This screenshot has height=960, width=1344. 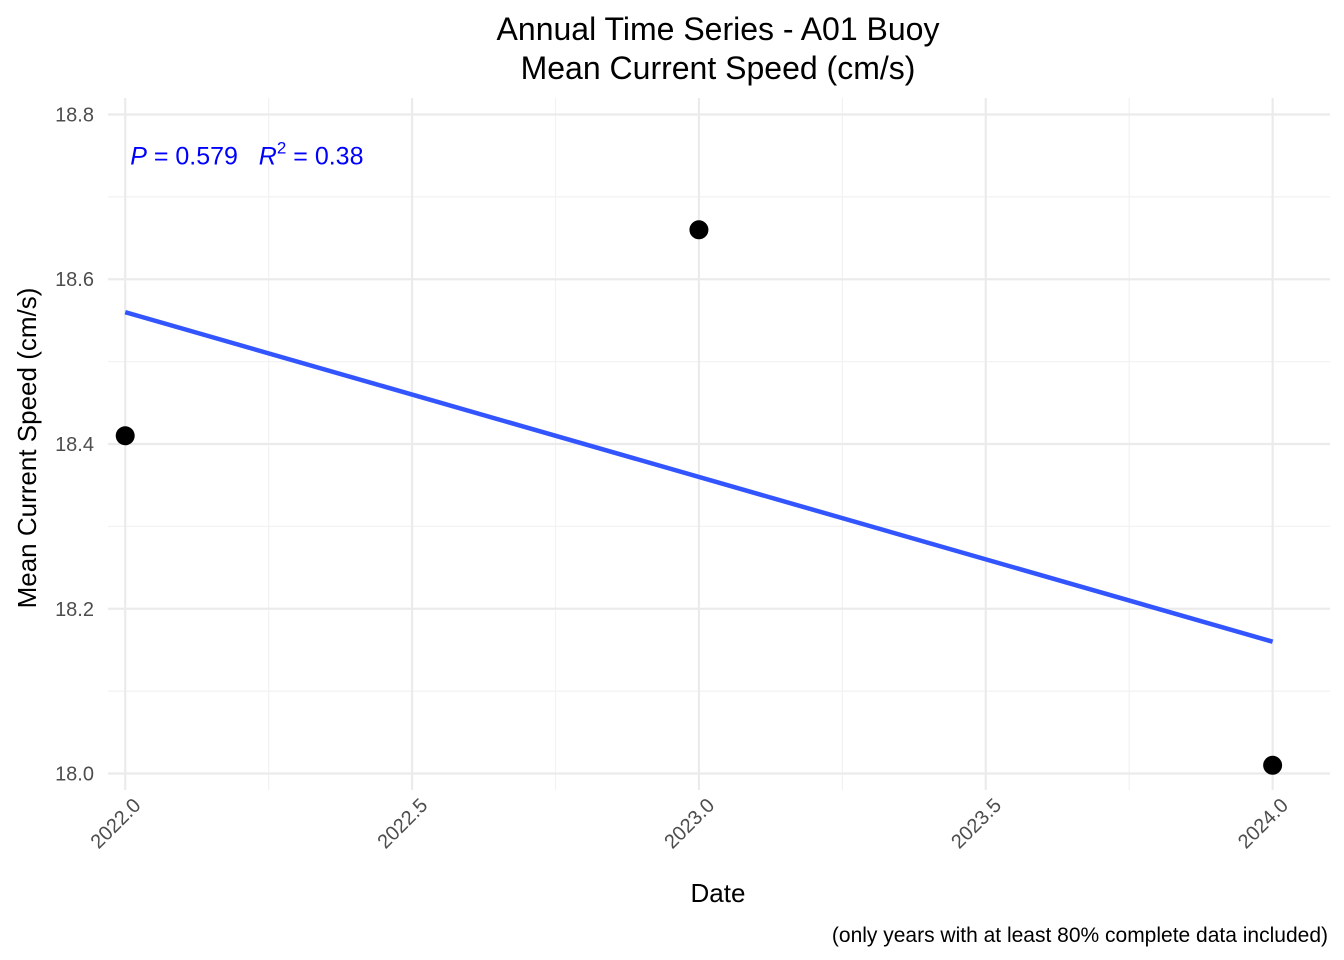 I want to click on stats-annotation: P = 0.579 R2 = 0.38, so click(x=246, y=155).